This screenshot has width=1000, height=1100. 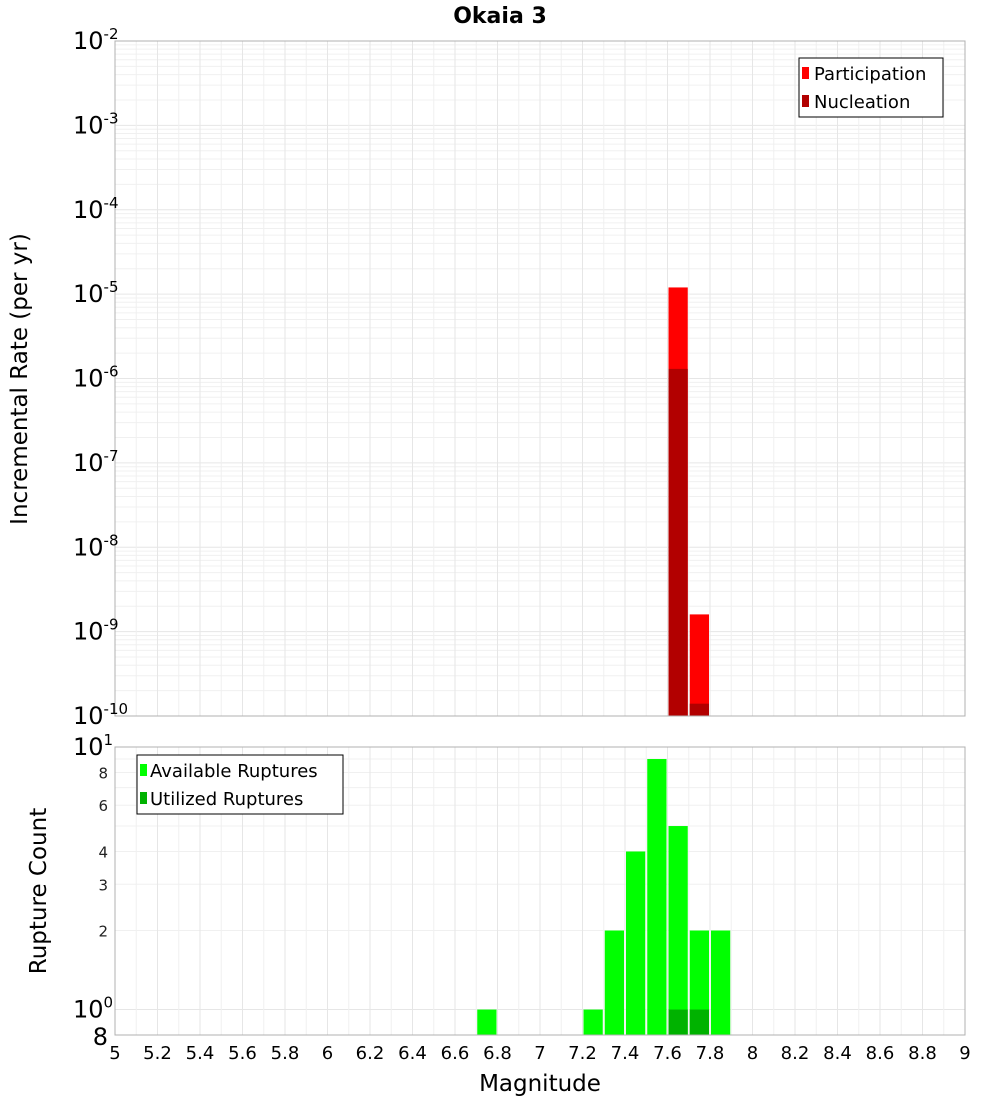 I want to click on x-tick-label: 5.8, so click(x=285, y=1053).